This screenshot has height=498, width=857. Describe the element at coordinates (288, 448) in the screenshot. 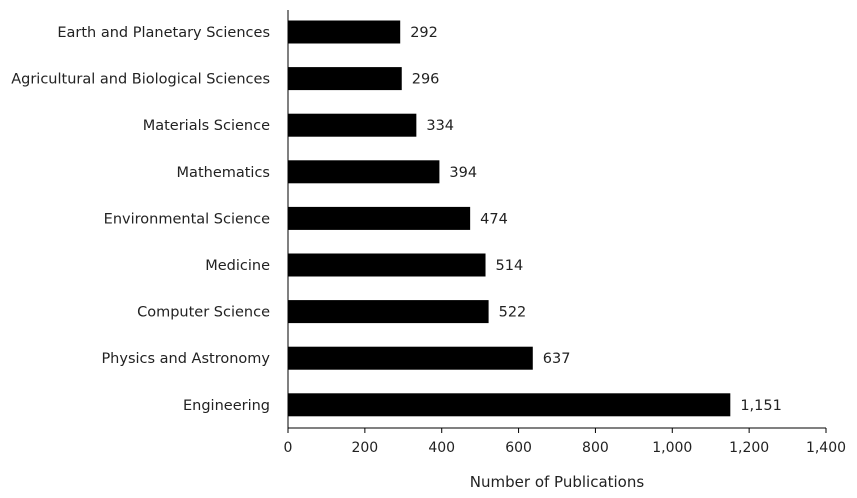

I see `x-tick-label-0: 0` at that location.